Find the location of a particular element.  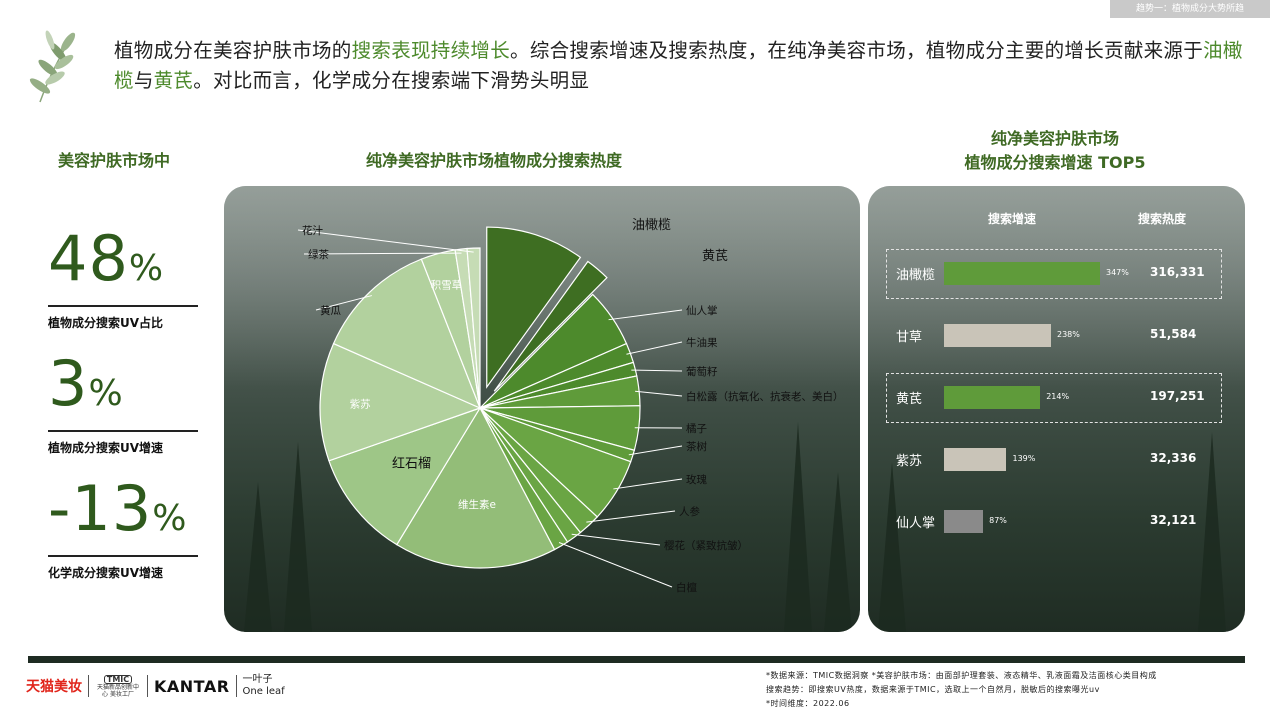

bar-category-label: 紫苏 is located at coordinates (909, 461).